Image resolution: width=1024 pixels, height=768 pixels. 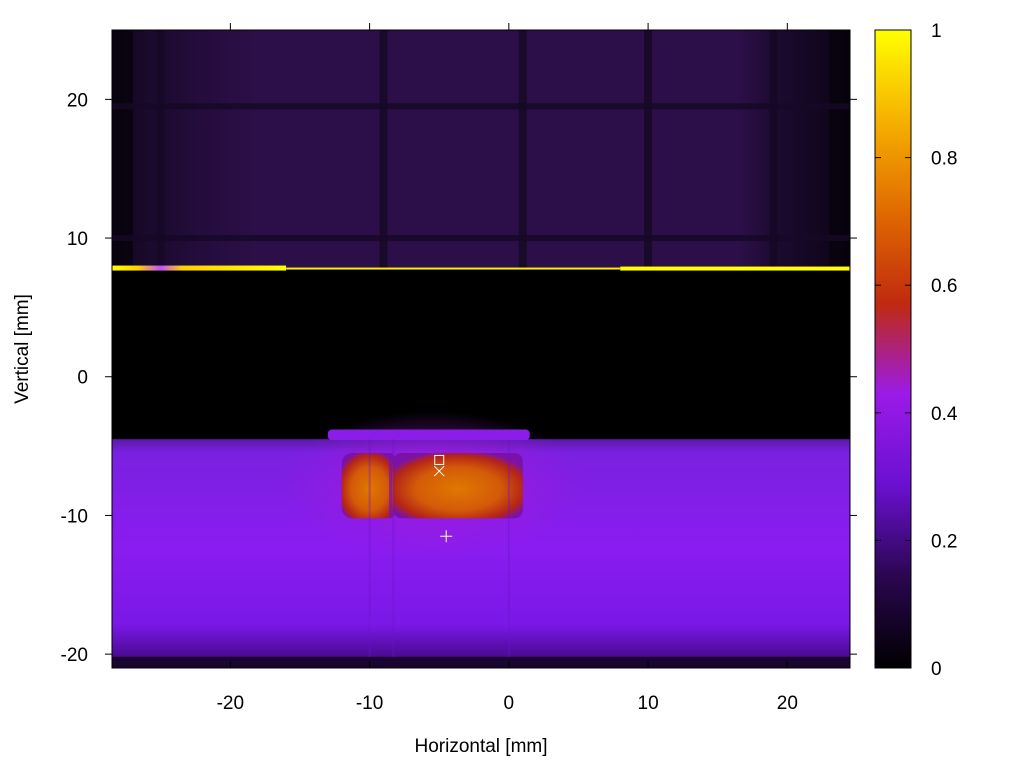 I want to click on bump, so click(x=428, y=435).